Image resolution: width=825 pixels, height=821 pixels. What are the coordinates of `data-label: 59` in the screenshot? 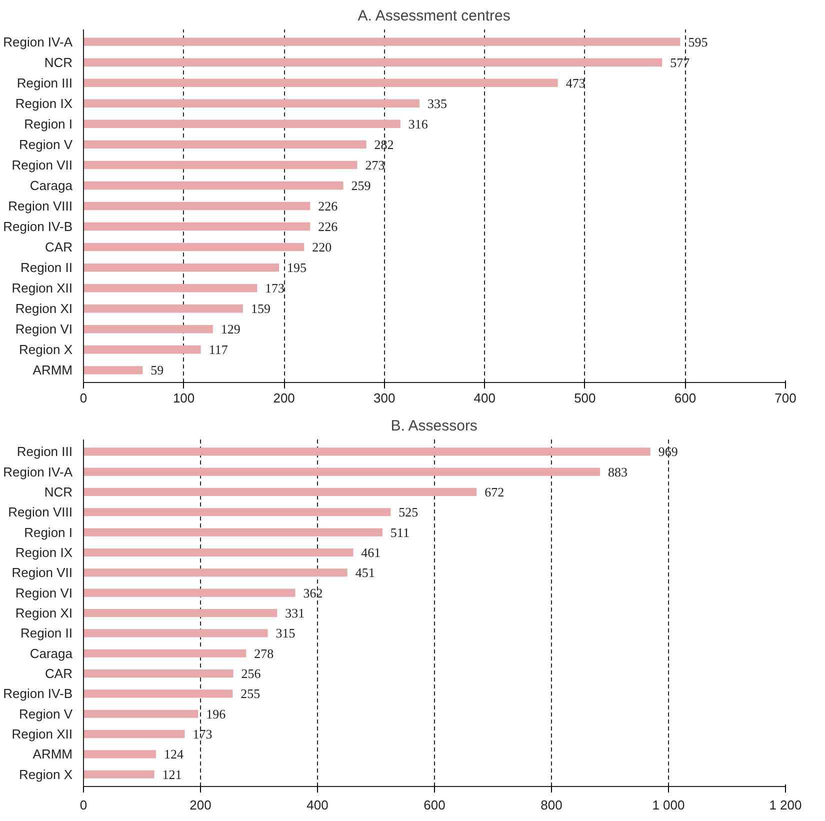 It's located at (157, 370).